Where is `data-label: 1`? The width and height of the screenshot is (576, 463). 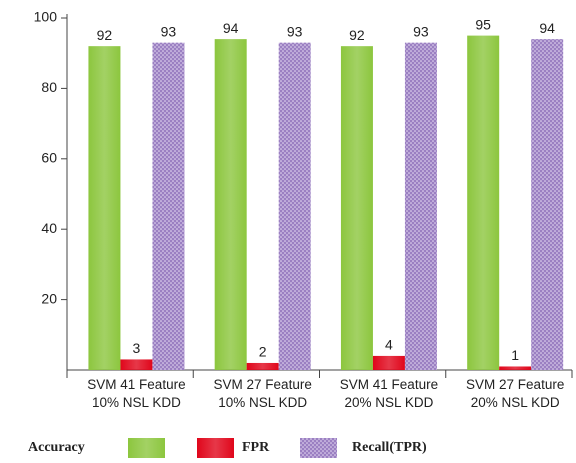 data-label: 1 is located at coordinates (515, 355).